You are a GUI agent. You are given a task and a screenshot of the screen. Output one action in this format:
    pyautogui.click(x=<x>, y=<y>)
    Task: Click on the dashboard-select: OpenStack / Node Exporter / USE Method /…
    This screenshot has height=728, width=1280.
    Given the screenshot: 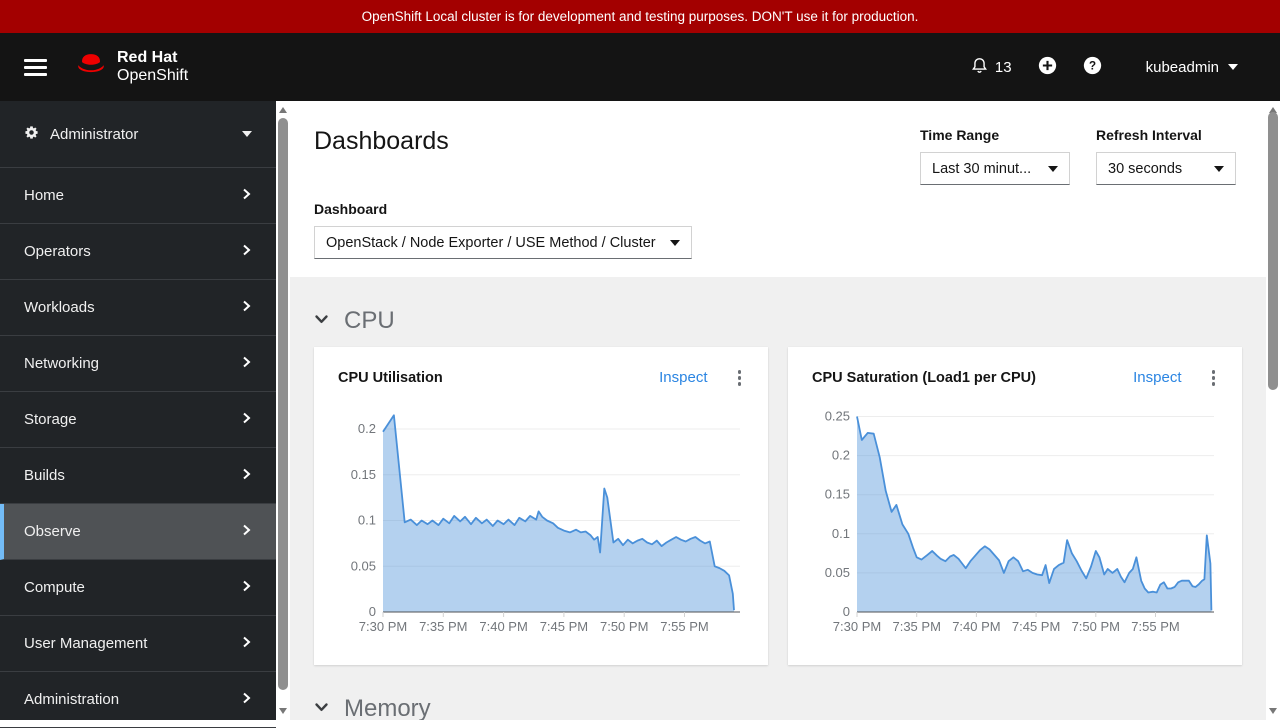 What is the action you would take?
    pyautogui.click(x=503, y=242)
    